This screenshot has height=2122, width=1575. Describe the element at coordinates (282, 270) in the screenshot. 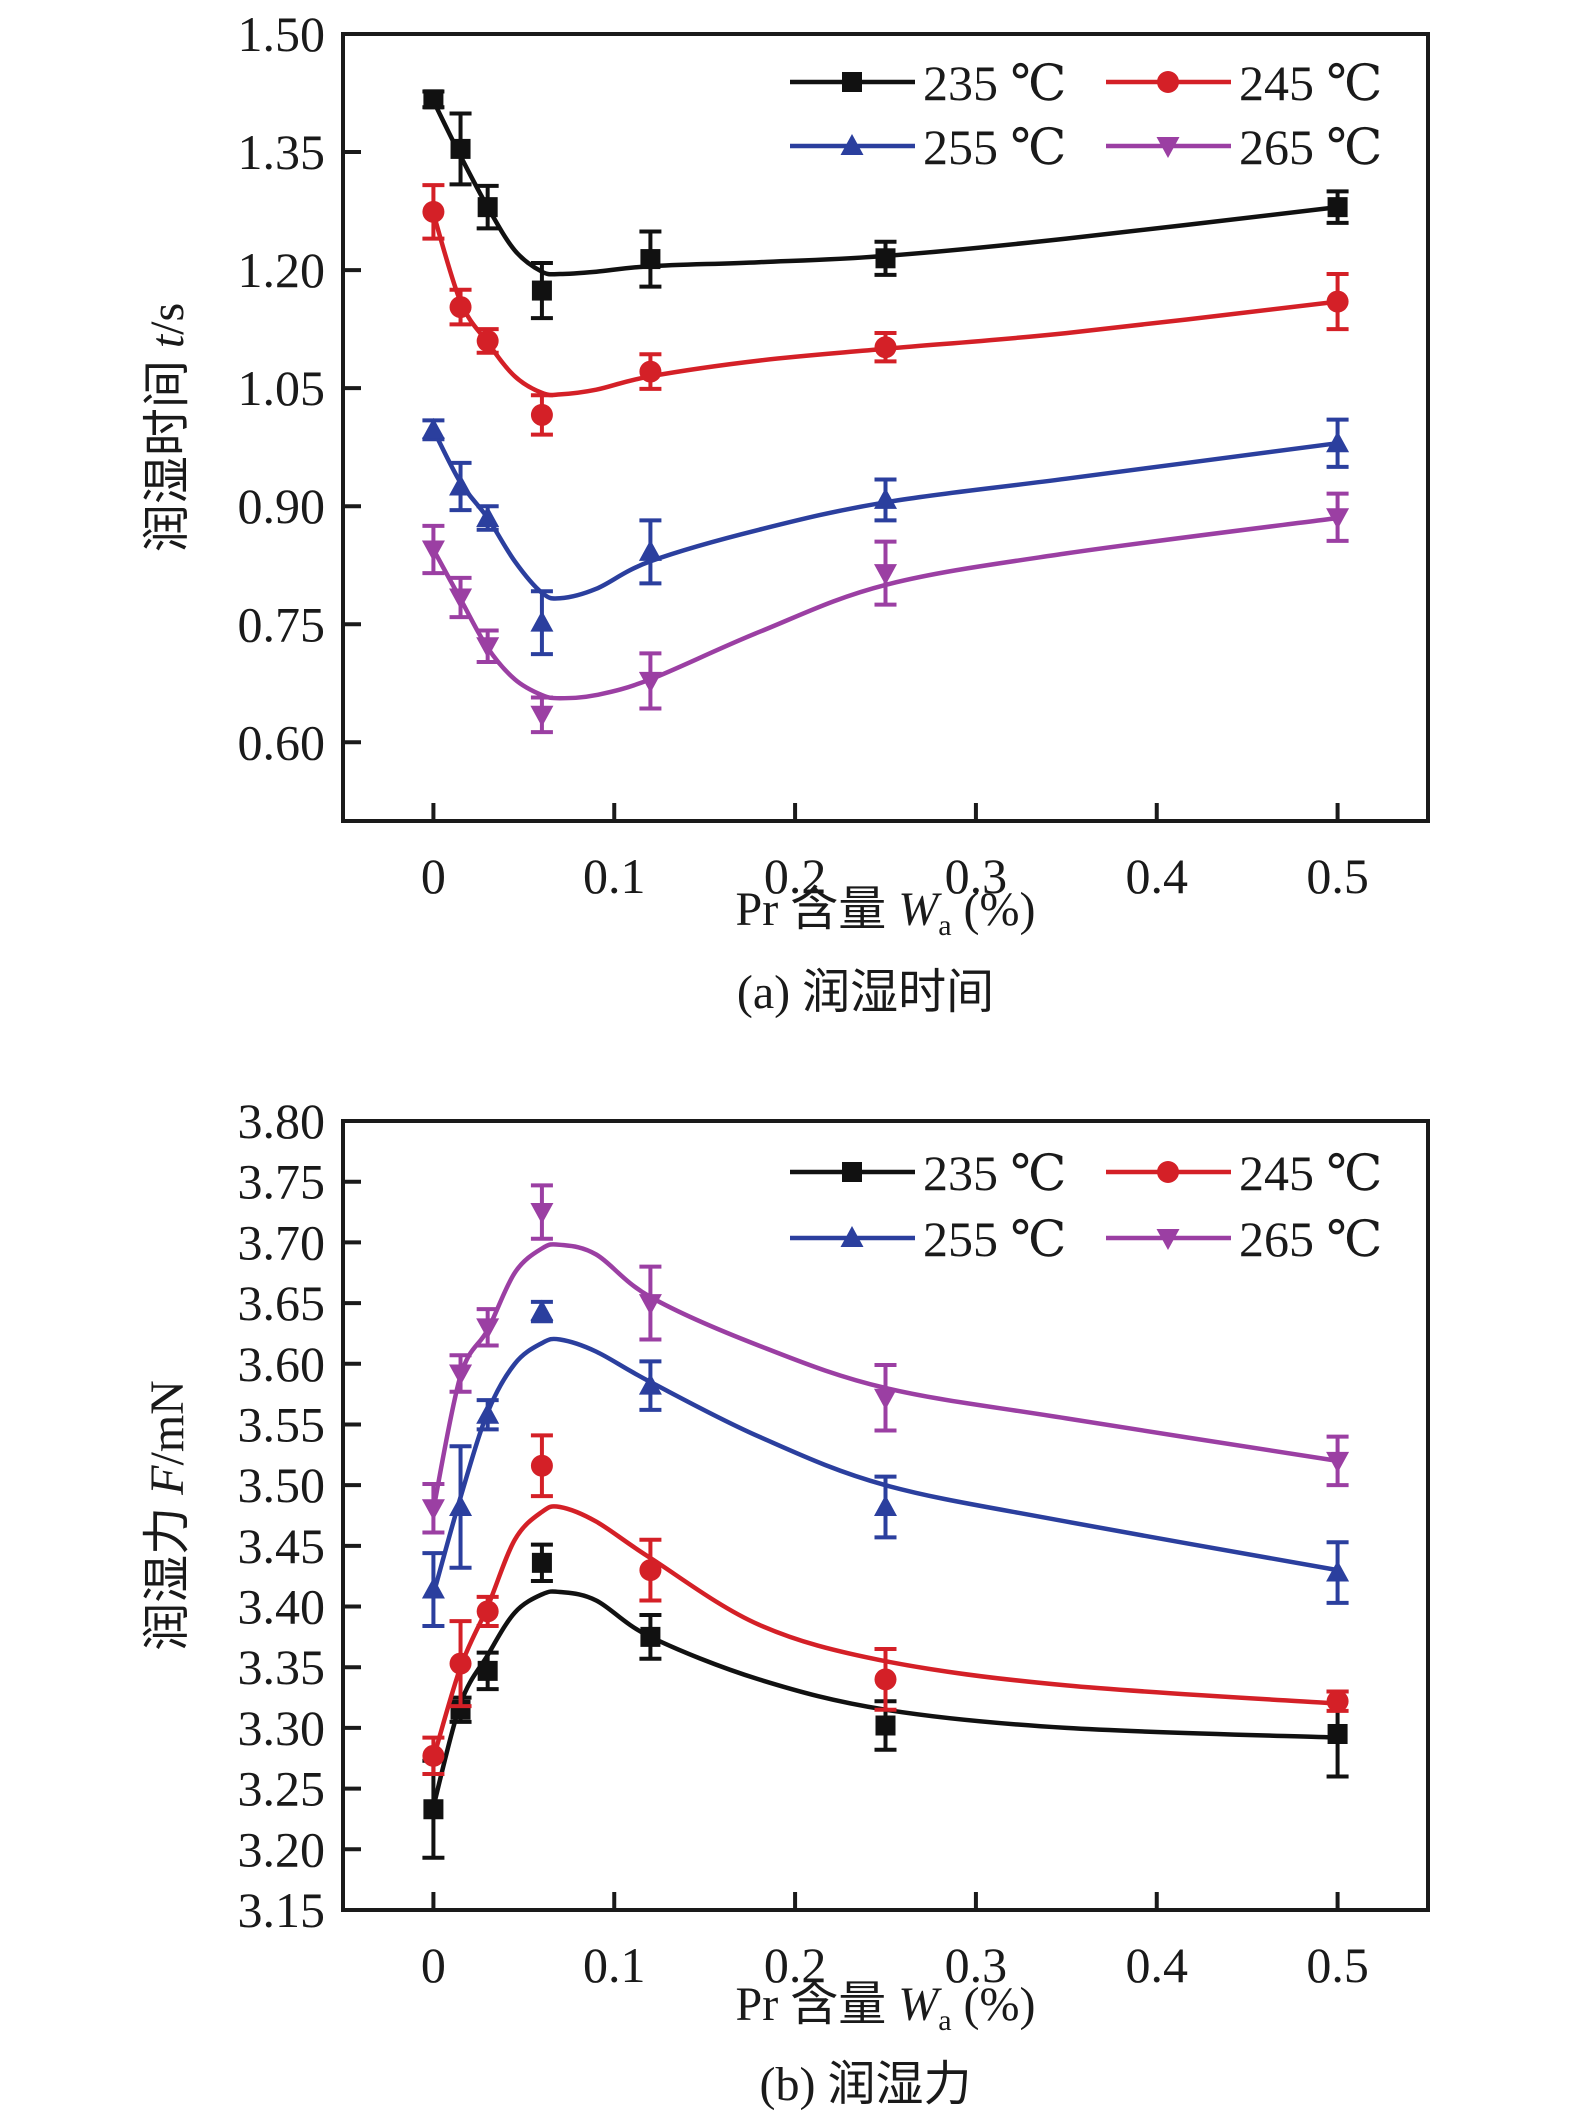

I see `y-tick-label: 1.20` at that location.